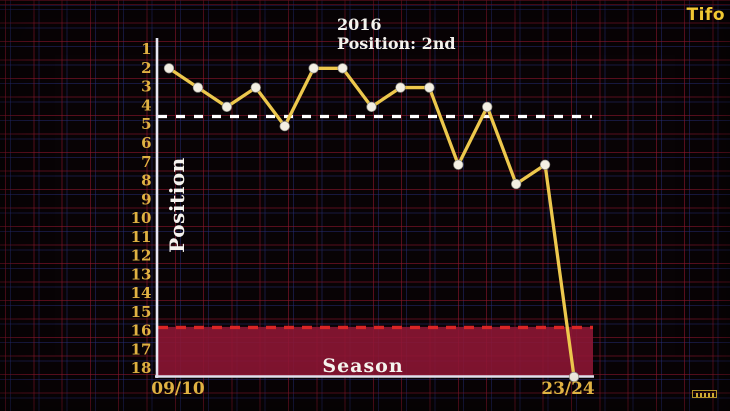 The height and width of the screenshot is (411, 730). What do you see at coordinates (568, 389) in the screenshot?
I see `x-tick-label-last: 23/24` at bounding box center [568, 389].